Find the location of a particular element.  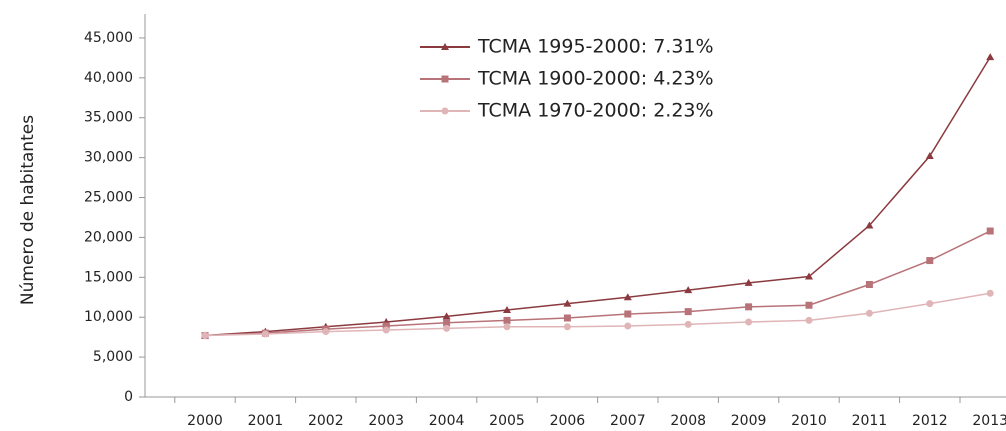

y-tick-label: 45,000 is located at coordinates (108, 38).